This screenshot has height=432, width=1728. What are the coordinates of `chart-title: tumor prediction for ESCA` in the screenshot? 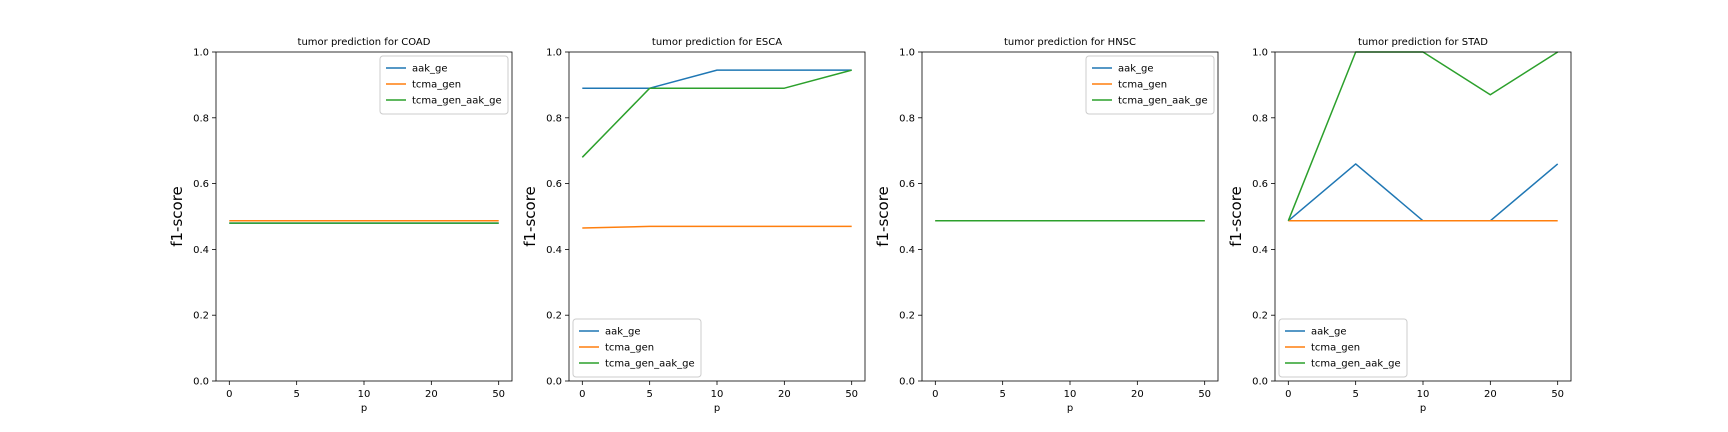 It's located at (717, 42).